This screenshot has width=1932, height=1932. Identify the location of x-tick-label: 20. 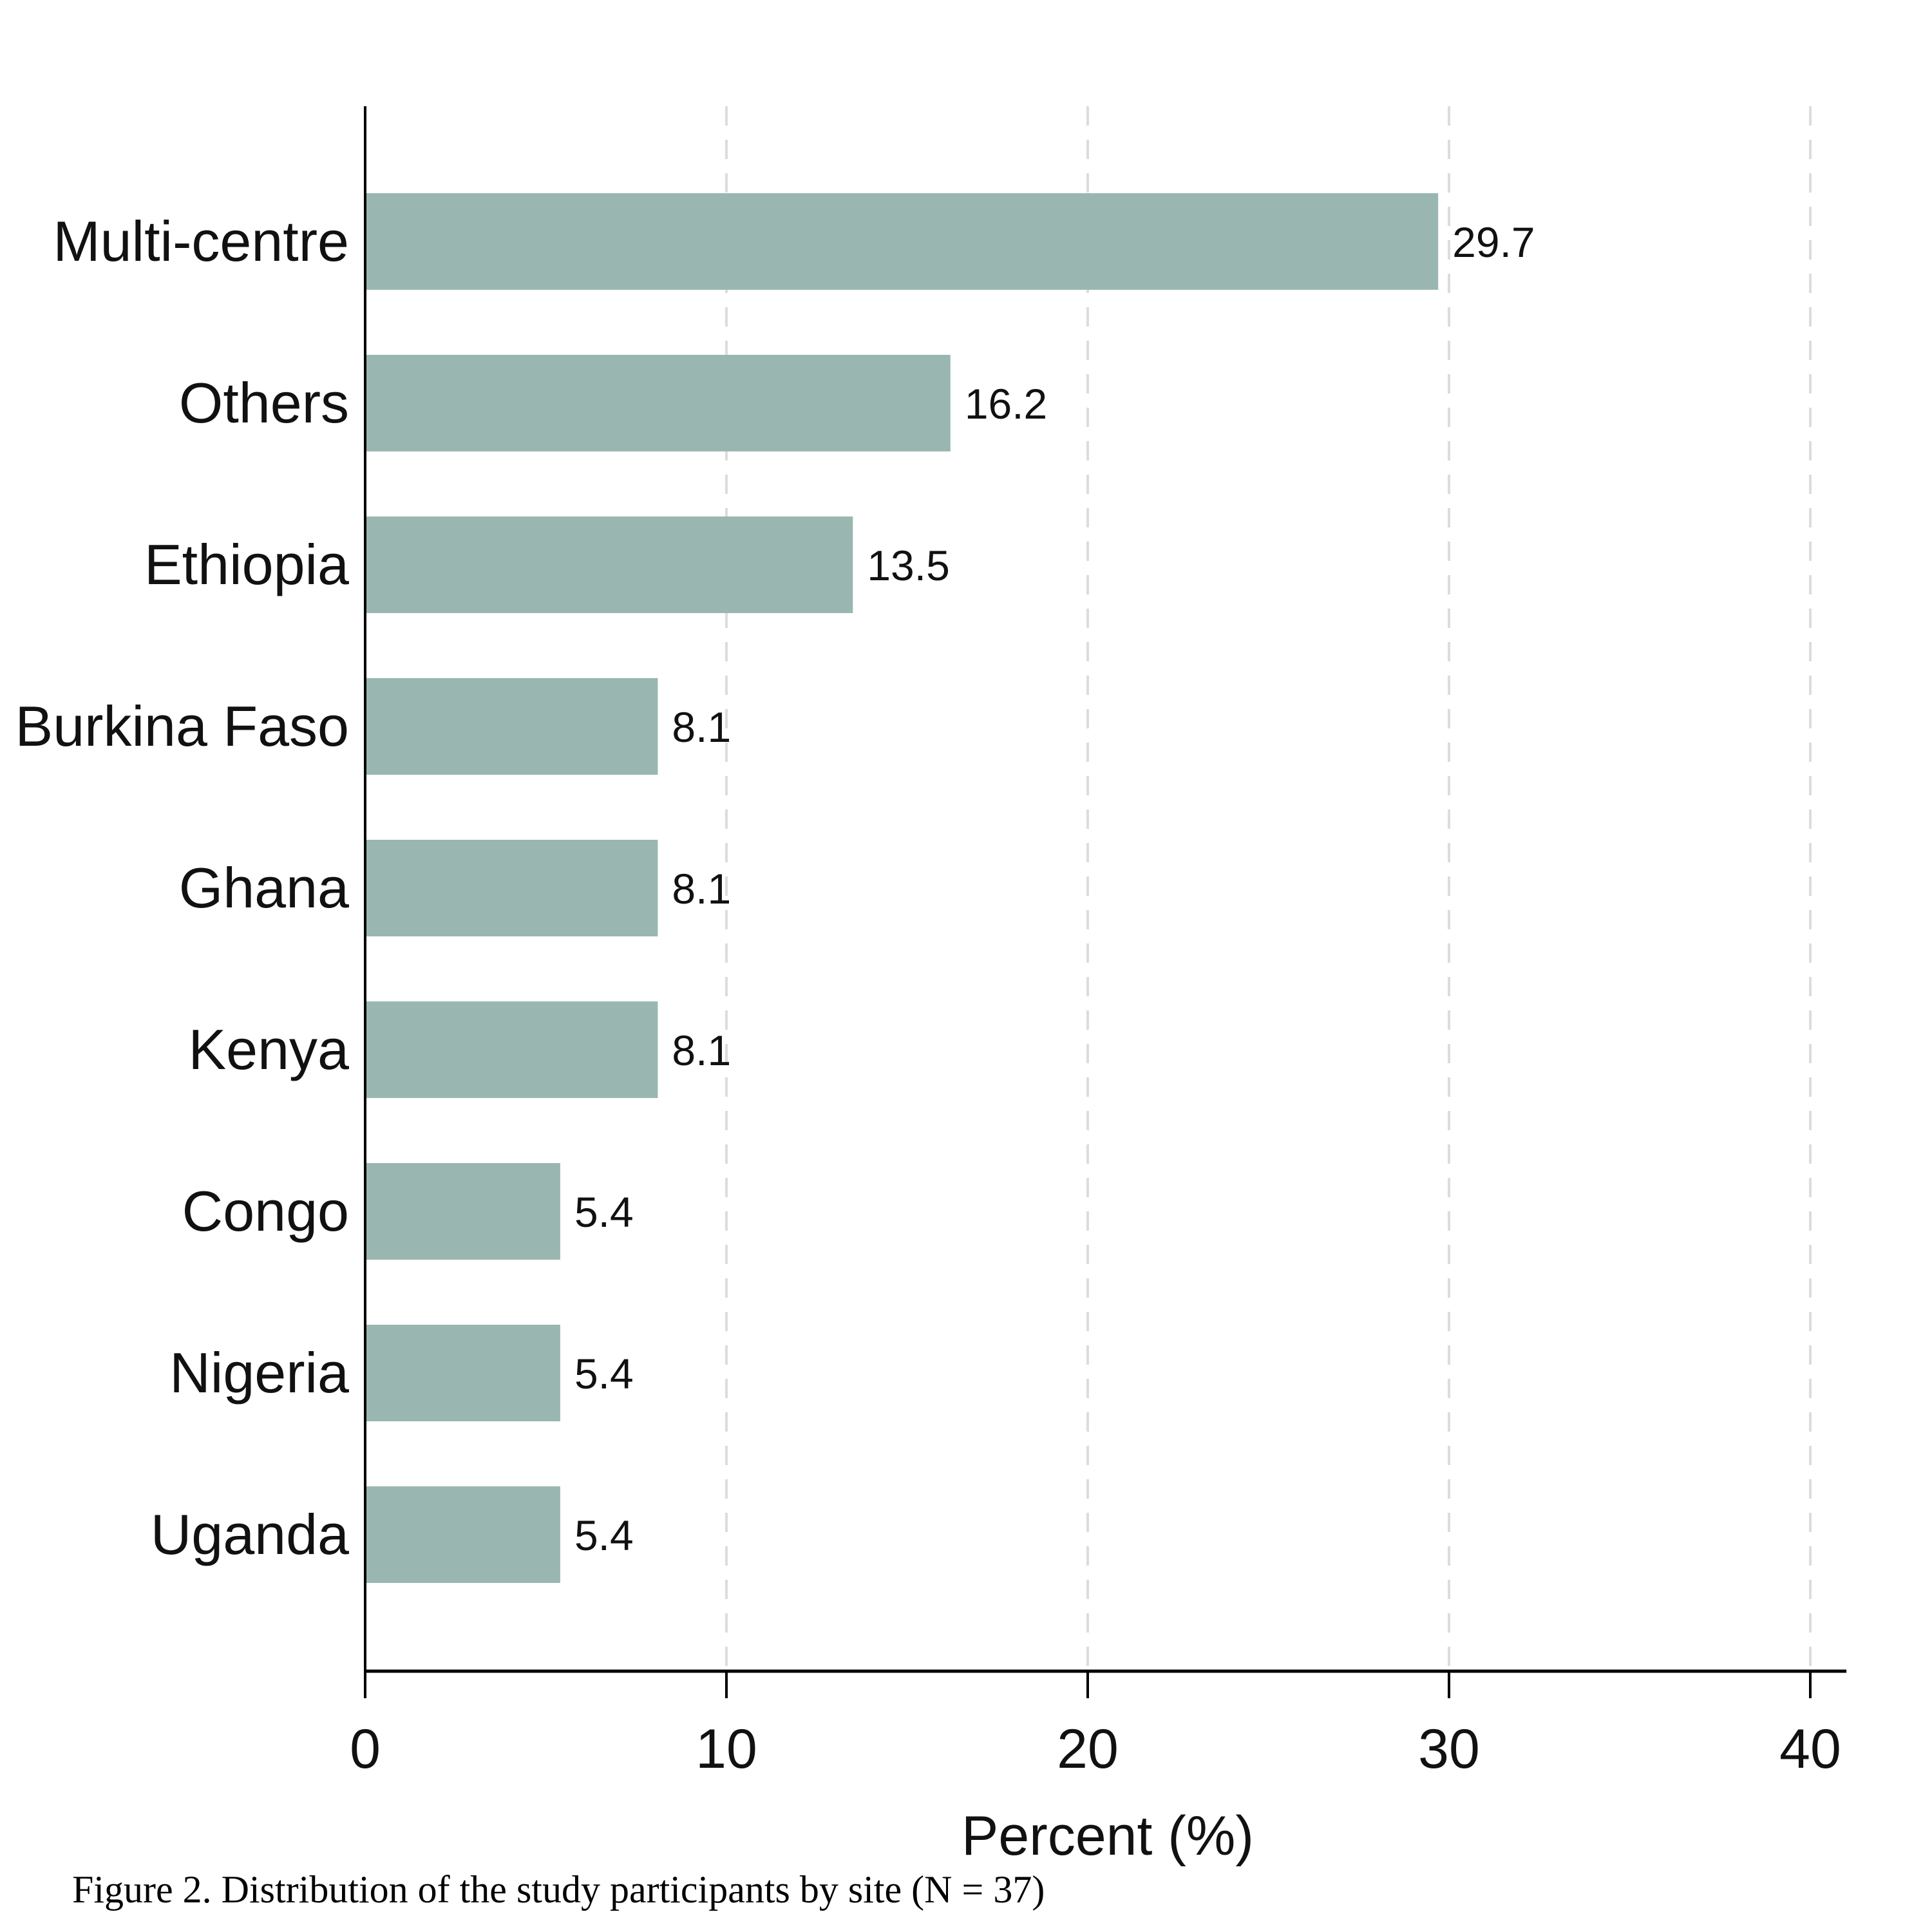
(1088, 1749).